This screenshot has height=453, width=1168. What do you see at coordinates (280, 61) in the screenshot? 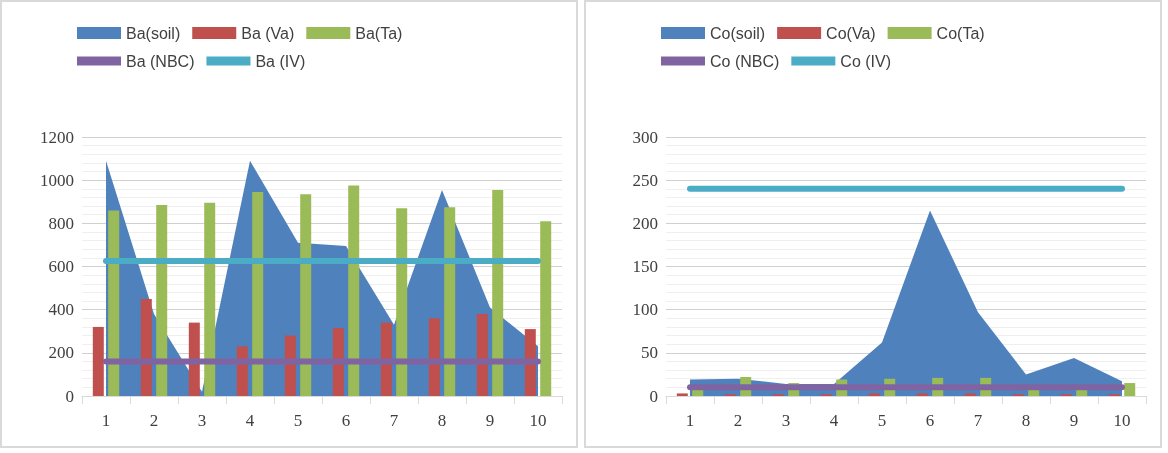
I see `legend-label: Ba (IV)` at bounding box center [280, 61].